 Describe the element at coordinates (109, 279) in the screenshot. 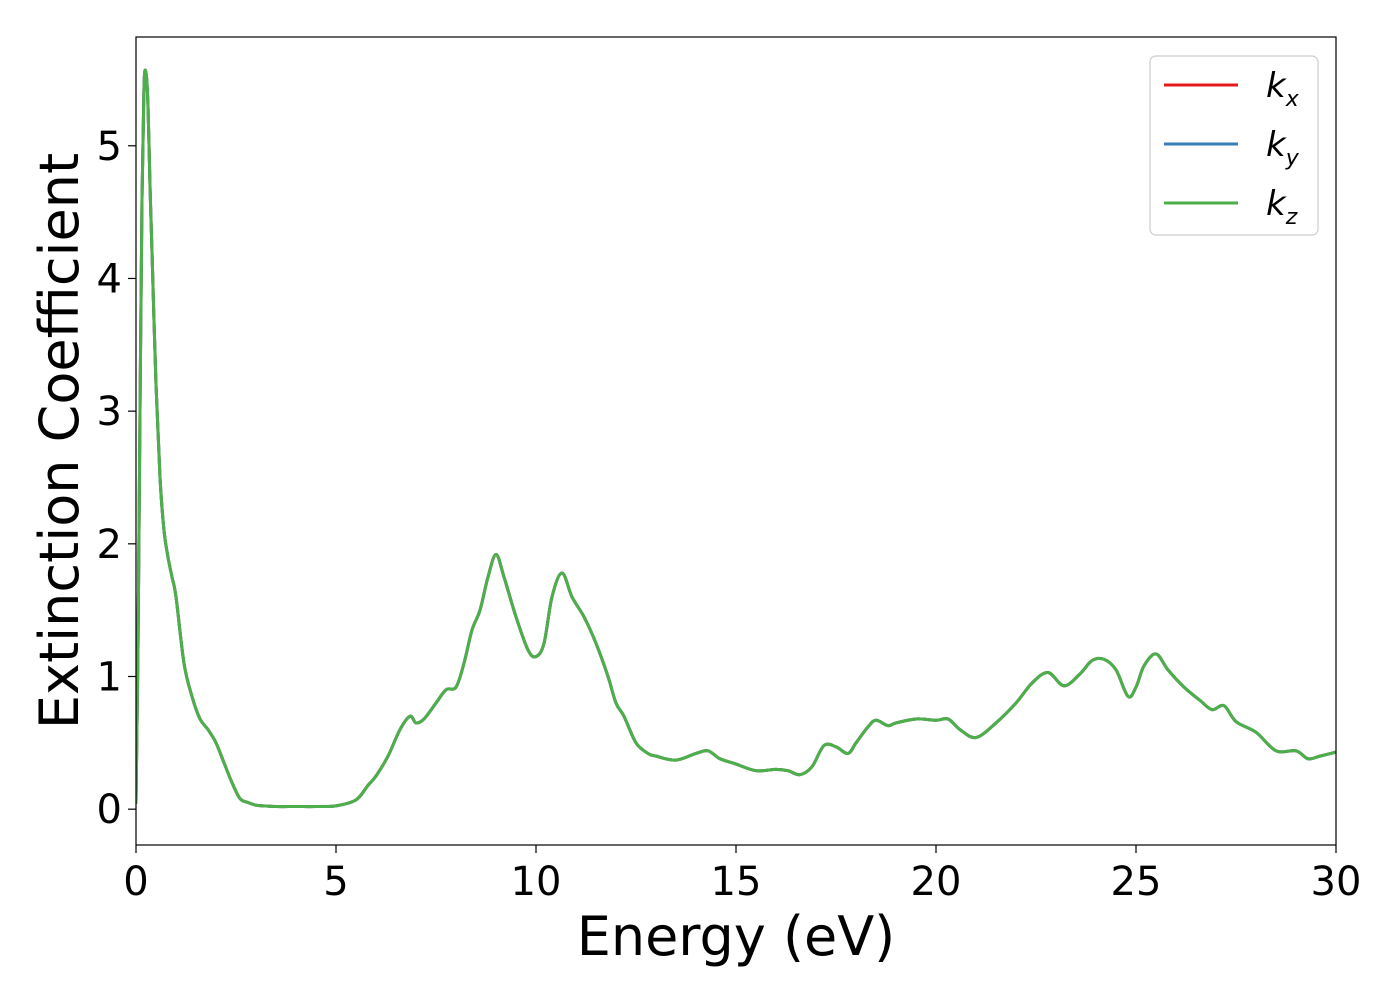

I see `y-tick-label: 4` at that location.